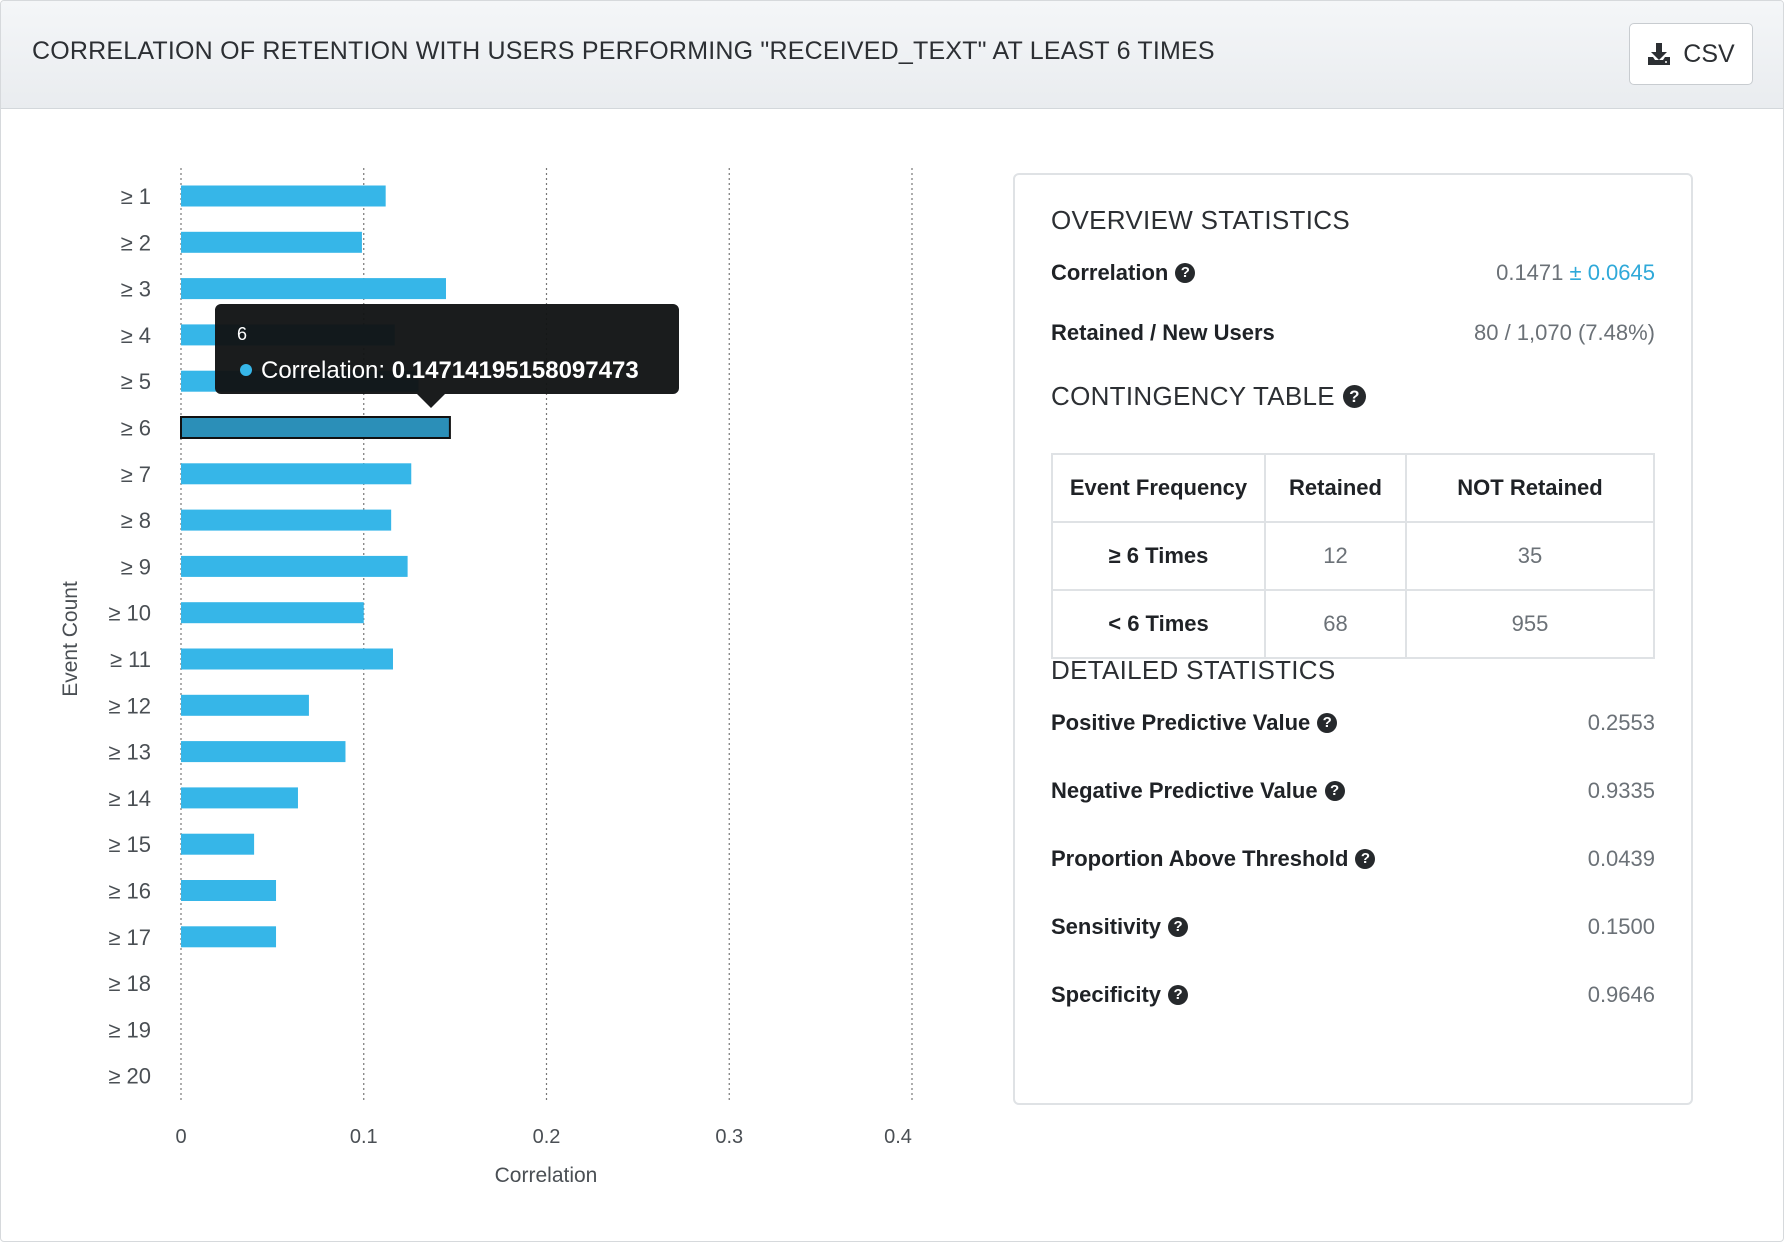 The image size is (1784, 1242). I want to click on row-header: ≥ 6 Times, so click(1158, 556).